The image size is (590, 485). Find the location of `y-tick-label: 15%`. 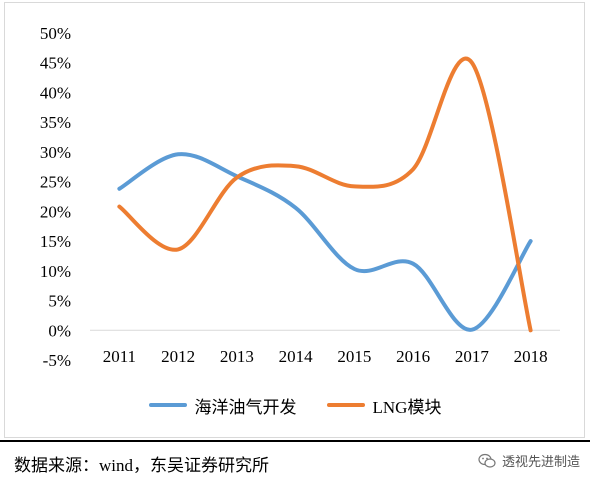

y-tick-label: 15% is located at coordinates (55, 241).